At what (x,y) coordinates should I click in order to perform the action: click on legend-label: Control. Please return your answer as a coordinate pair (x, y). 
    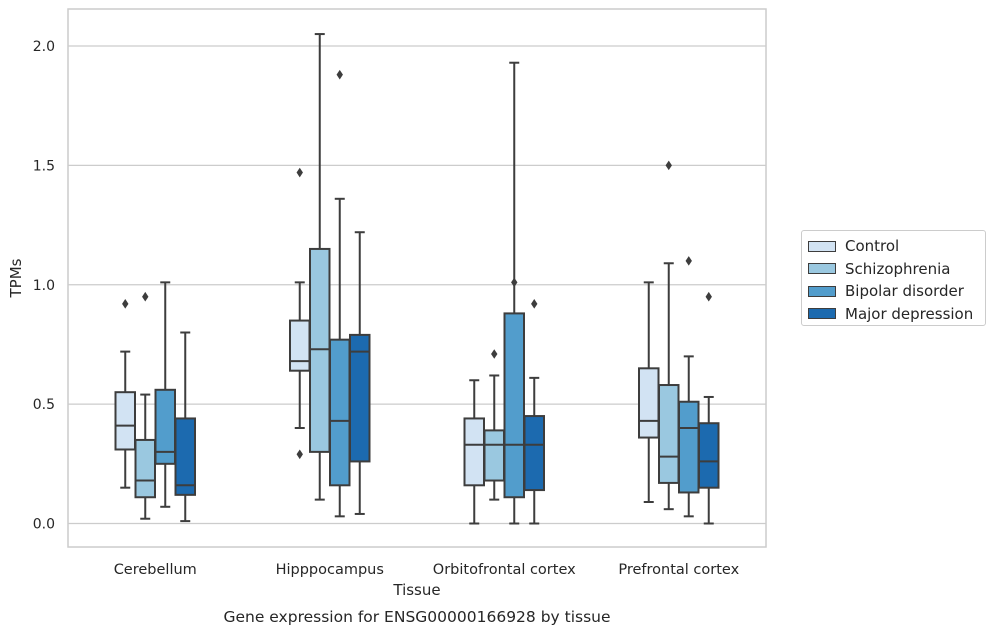
    Looking at the image, I should click on (872, 246).